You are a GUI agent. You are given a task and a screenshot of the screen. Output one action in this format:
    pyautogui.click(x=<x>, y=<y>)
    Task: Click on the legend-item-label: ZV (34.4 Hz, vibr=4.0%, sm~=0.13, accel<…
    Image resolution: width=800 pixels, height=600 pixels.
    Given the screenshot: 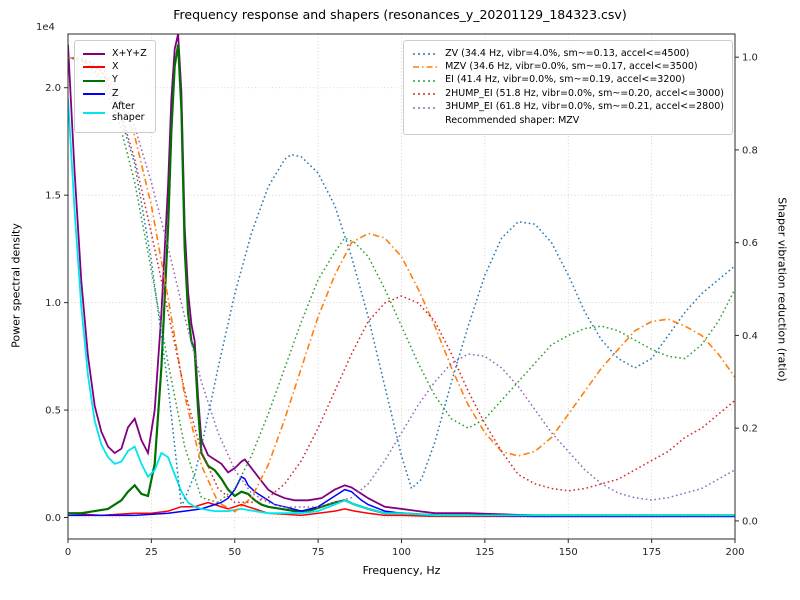 What is the action you would take?
    pyautogui.click(x=567, y=53)
    